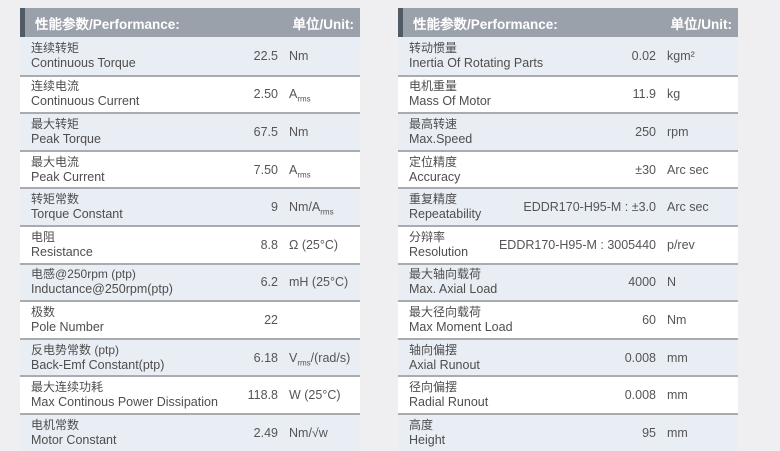 The image size is (780, 451). I want to click on spec-row: 转矩常数 Torque Constant 9 Nm/Arms, so click(190, 206).